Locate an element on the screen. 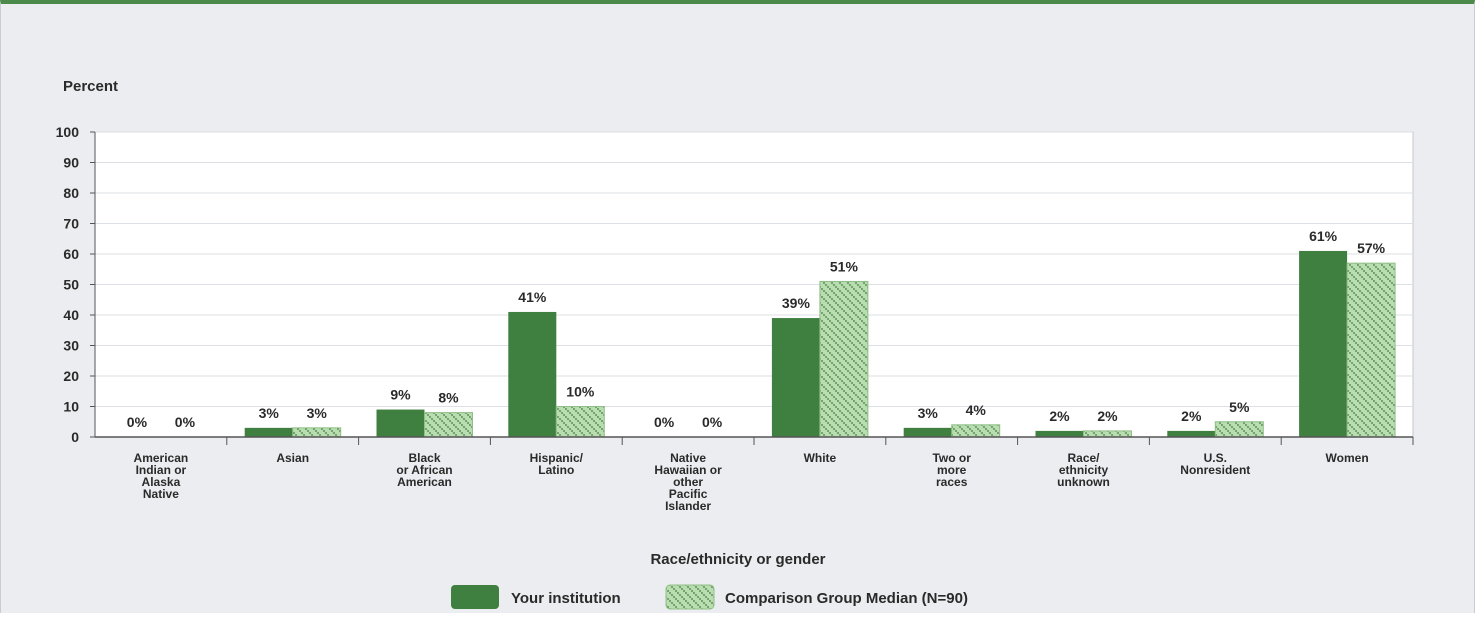 The image size is (1475, 617). x-tick-label: American Indian or Alaska Native is located at coordinates (161, 476).